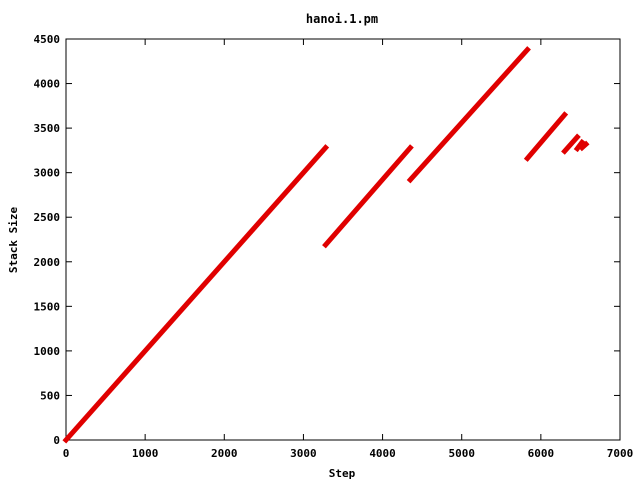 The height and width of the screenshot is (480, 640). I want to click on y-tick-label: 1500, so click(47, 306).